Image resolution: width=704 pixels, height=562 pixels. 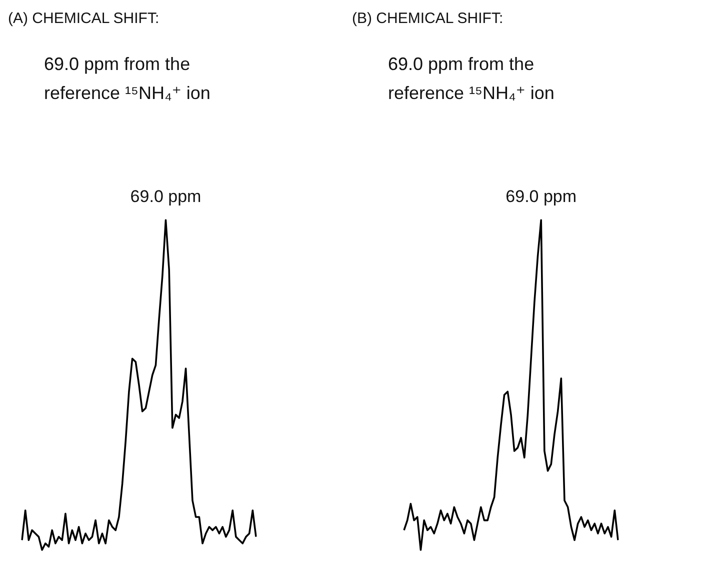 I want to click on chart-title: (A) CHEMICAL SHIFT:, so click(x=84, y=18).